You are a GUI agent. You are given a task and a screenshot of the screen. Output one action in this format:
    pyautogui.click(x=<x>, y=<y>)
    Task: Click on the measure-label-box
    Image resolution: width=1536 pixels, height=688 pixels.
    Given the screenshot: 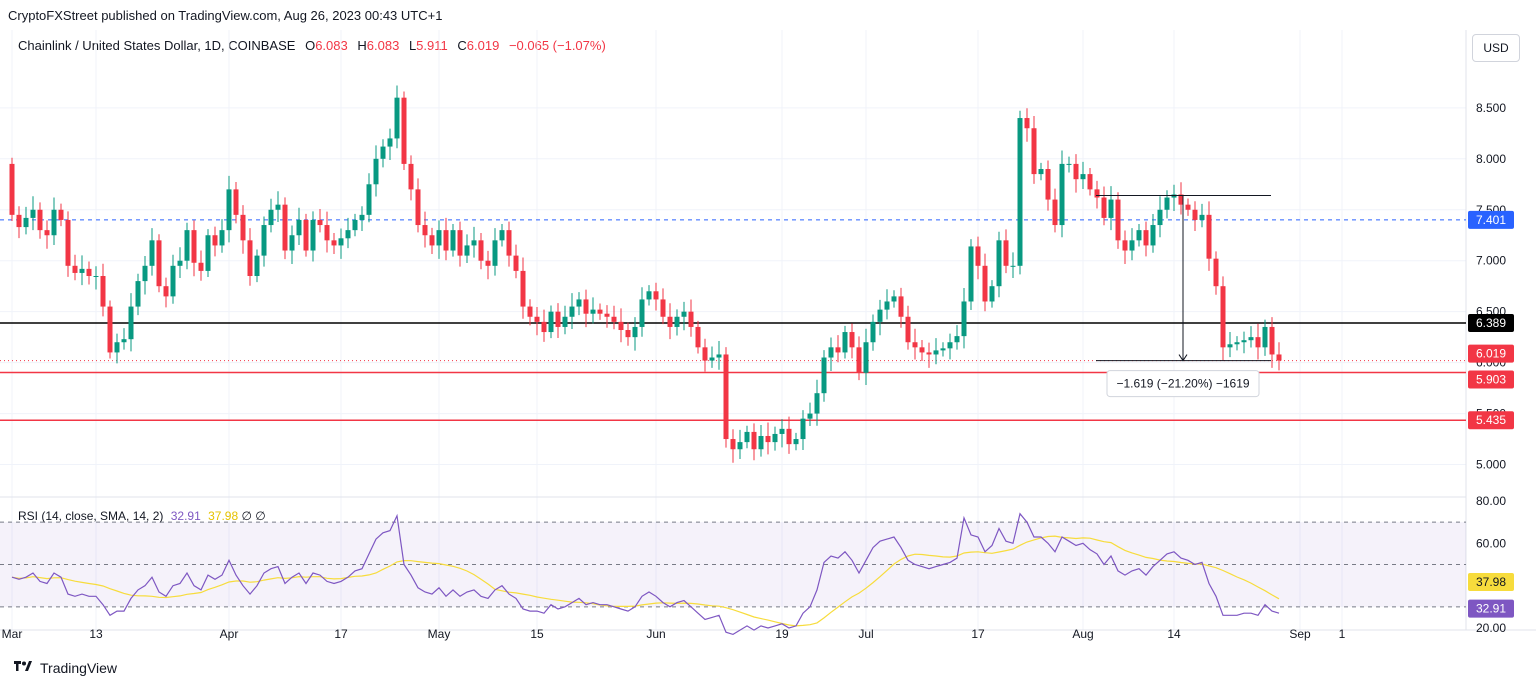 What is the action you would take?
    pyautogui.click(x=1183, y=384)
    